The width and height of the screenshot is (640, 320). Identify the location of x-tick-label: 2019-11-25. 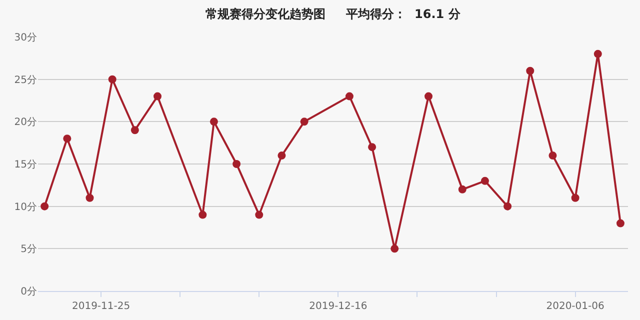
(101, 306).